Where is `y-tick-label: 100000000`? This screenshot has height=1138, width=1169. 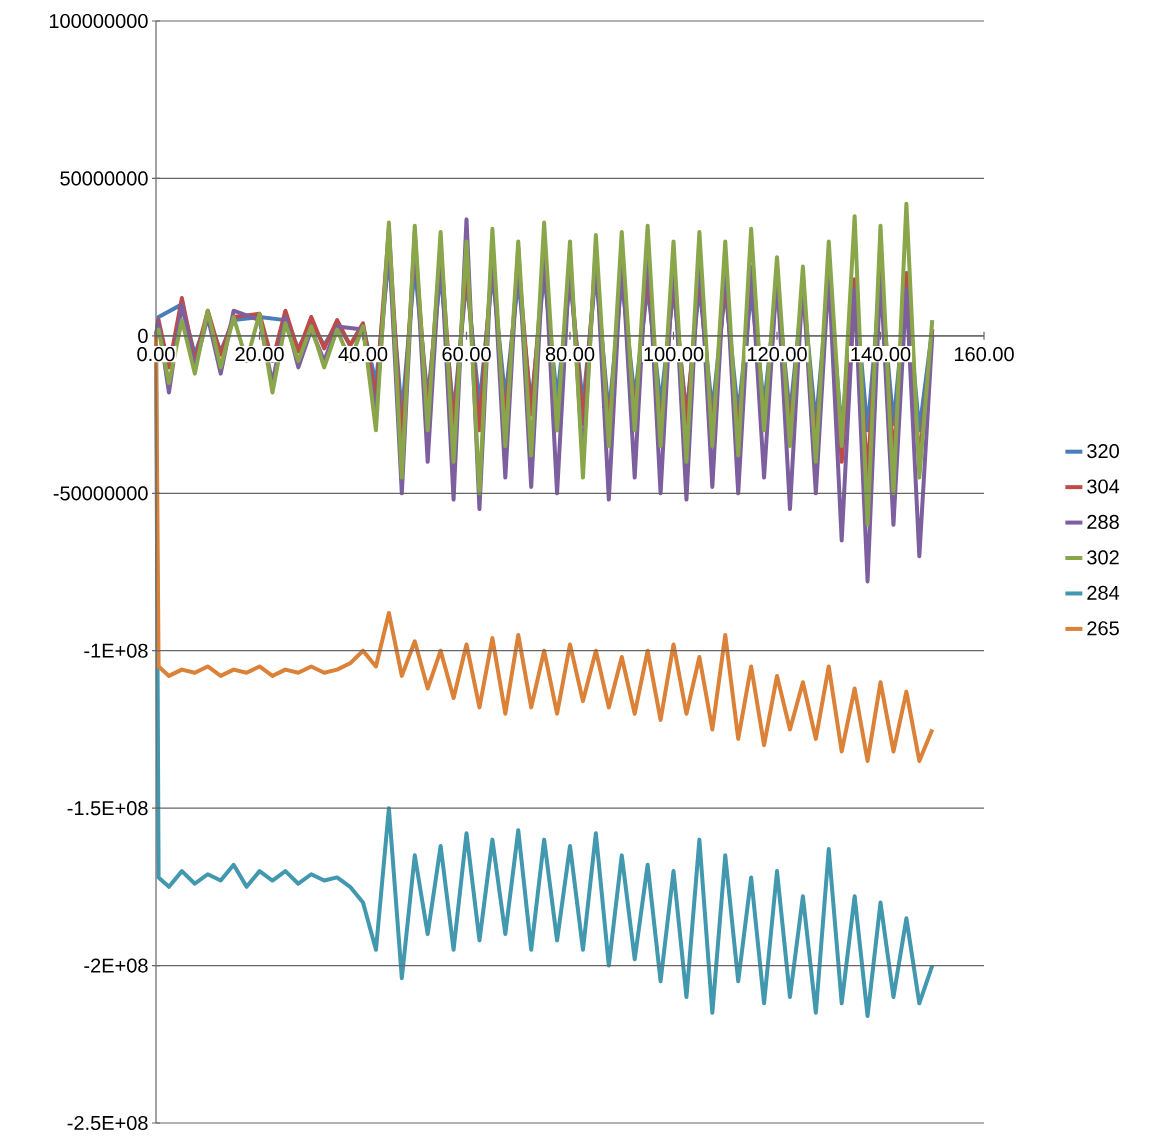 y-tick-label: 100000000 is located at coordinates (98, 21).